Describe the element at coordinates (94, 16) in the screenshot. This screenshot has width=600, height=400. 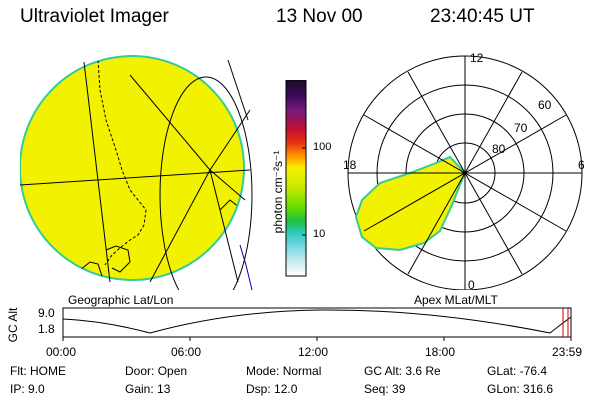
I see `header-title: Ultraviolet Imager` at that location.